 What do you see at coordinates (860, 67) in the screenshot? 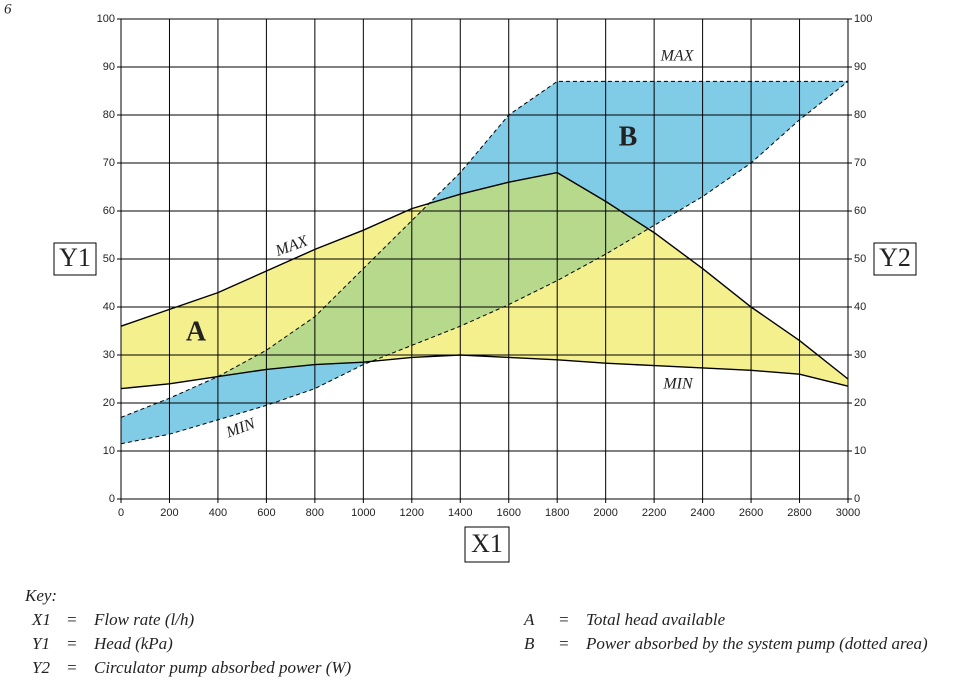
I see `y2-tick-label: 90` at bounding box center [860, 67].